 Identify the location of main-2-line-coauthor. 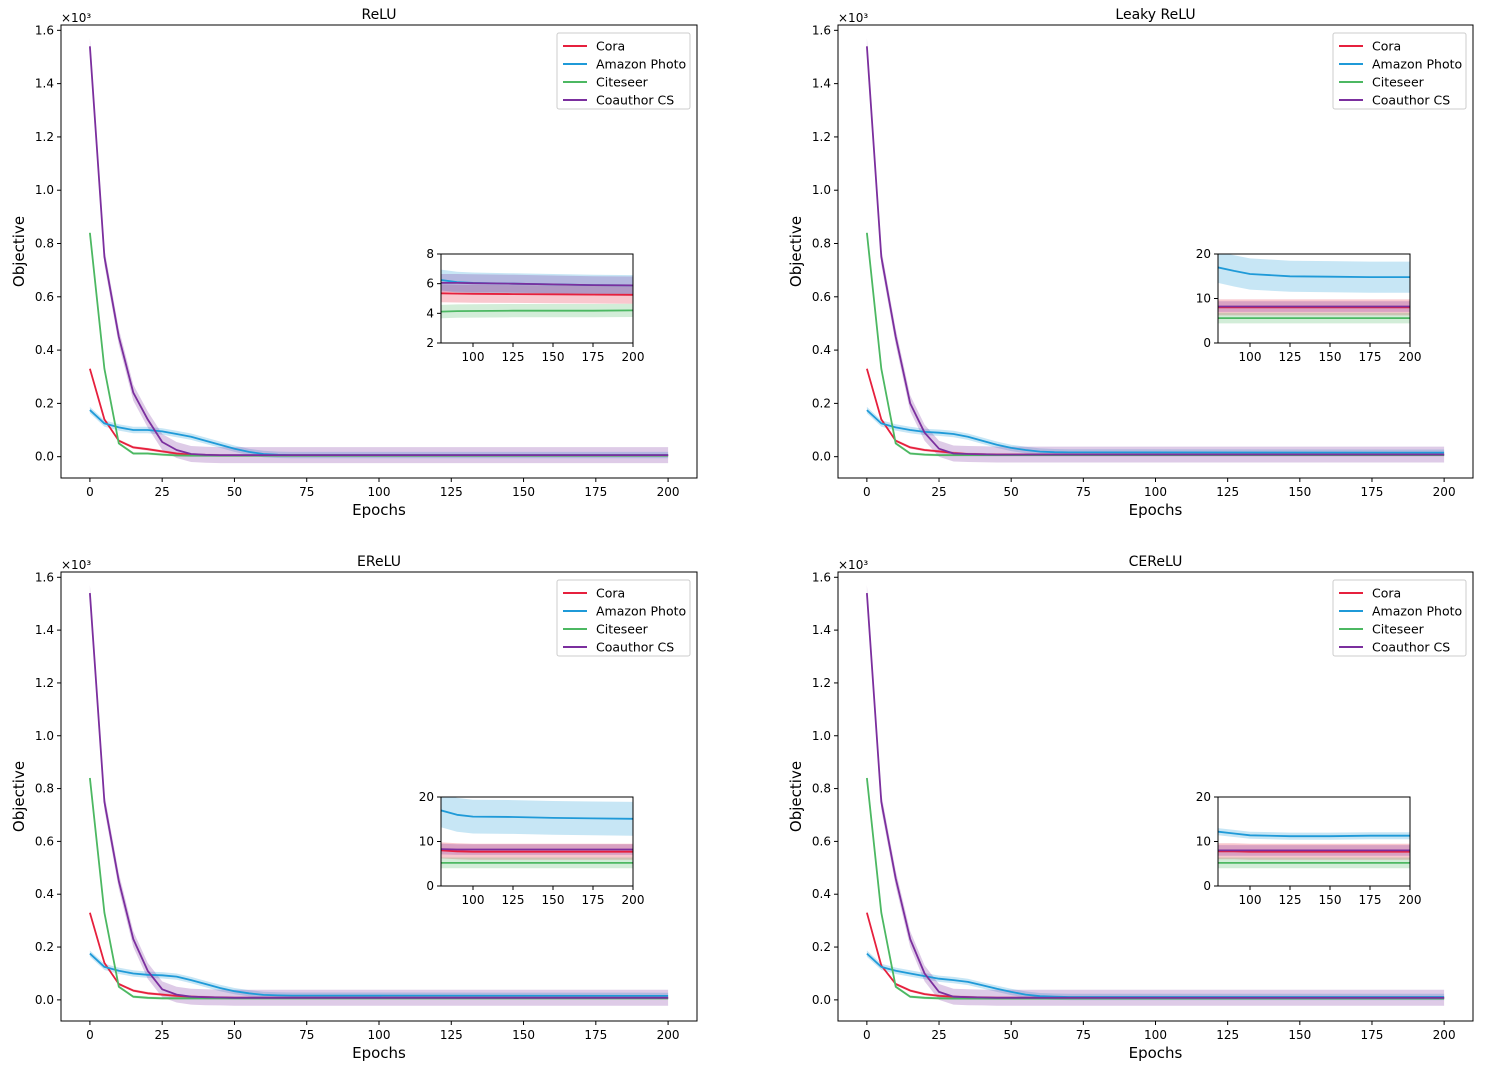
(379, 796).